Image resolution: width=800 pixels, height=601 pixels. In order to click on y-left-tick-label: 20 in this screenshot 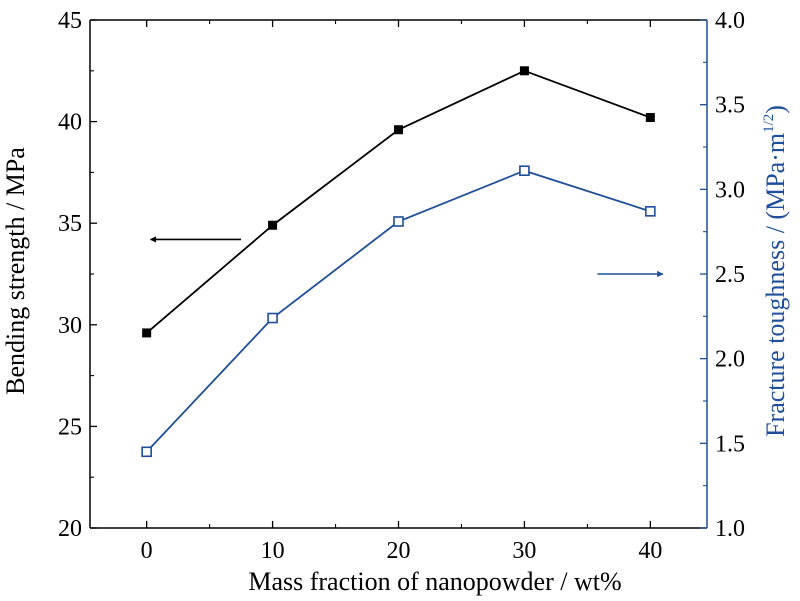, I will do `click(70, 529)`.